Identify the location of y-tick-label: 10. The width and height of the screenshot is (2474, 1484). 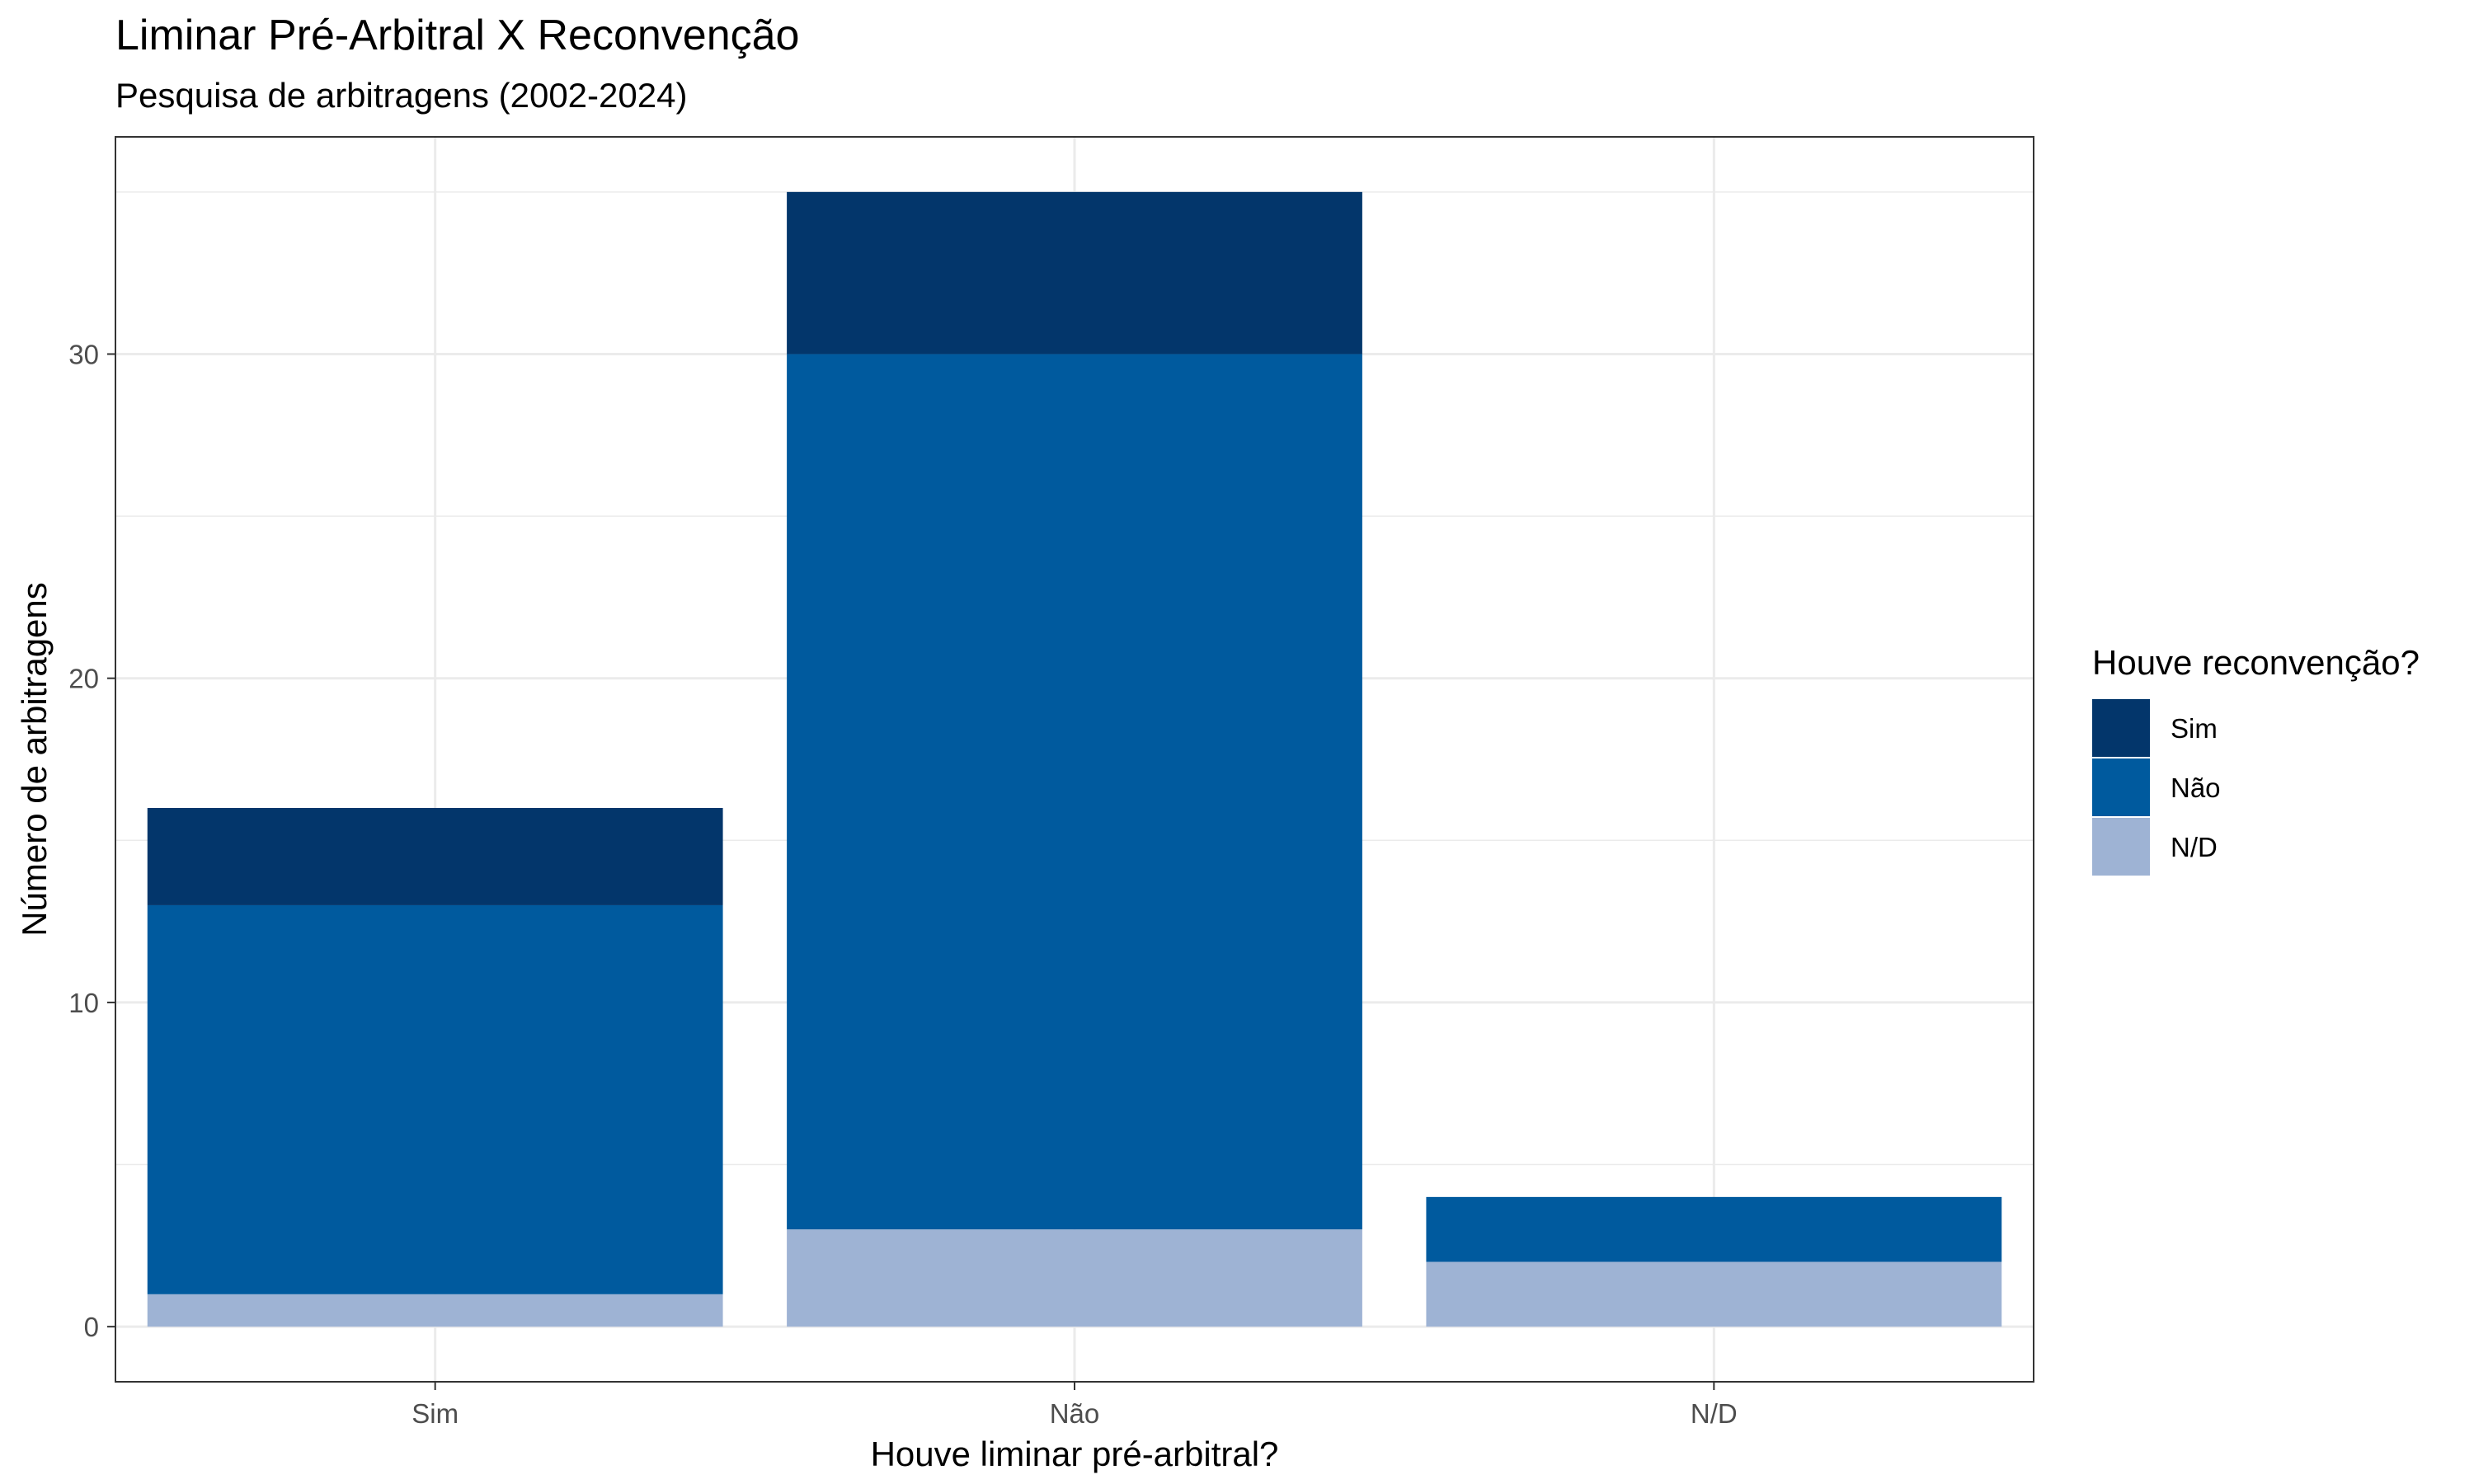
(83, 1003).